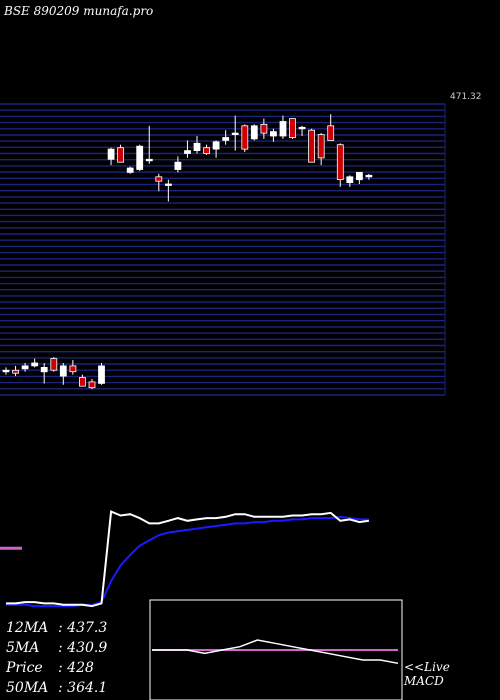  I want to click on stat-5ma: 5MA: 430.9, so click(57, 648).